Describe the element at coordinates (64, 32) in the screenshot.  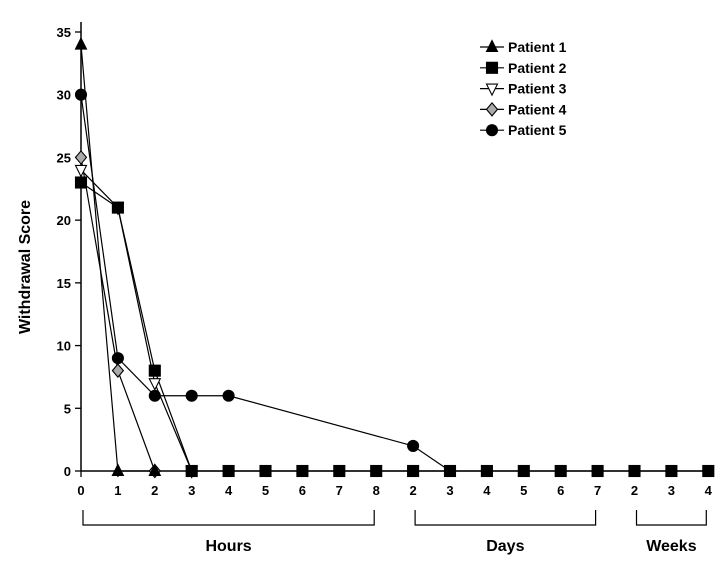
I see `y-tick-label-35: 35` at that location.